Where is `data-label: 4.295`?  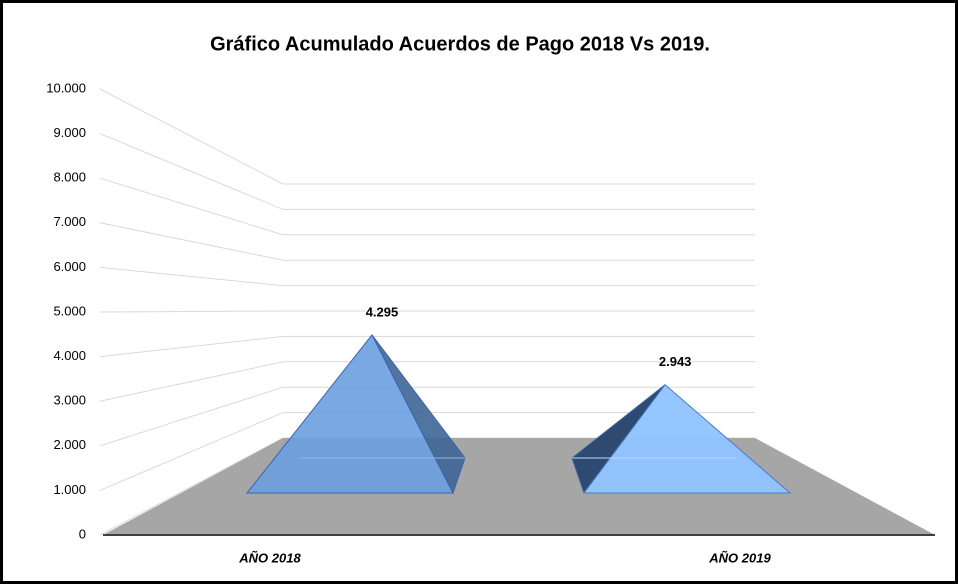 data-label: 4.295 is located at coordinates (382, 311).